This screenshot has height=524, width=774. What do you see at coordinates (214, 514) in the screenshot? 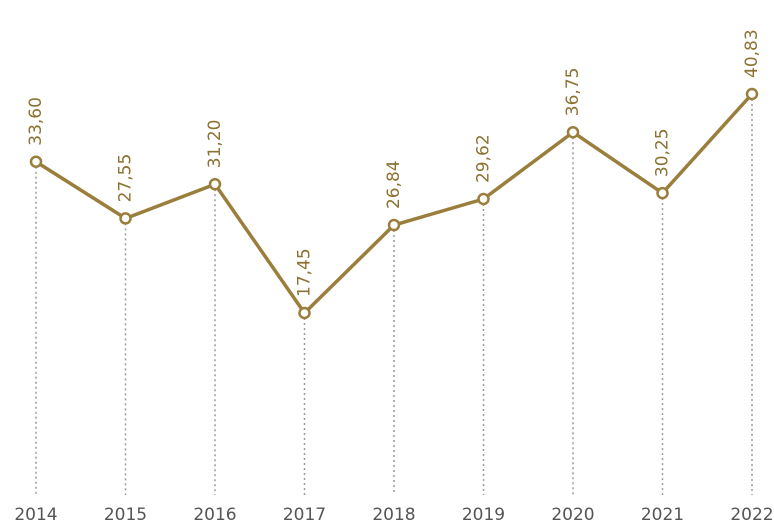
I see `x-tick-label: 2016` at bounding box center [214, 514].